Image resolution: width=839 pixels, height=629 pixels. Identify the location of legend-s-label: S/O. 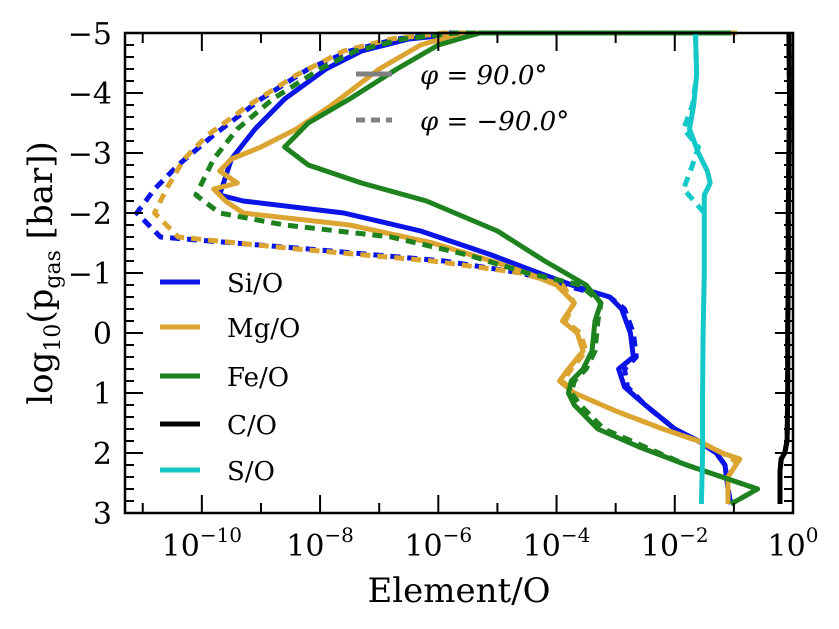
(251, 472).